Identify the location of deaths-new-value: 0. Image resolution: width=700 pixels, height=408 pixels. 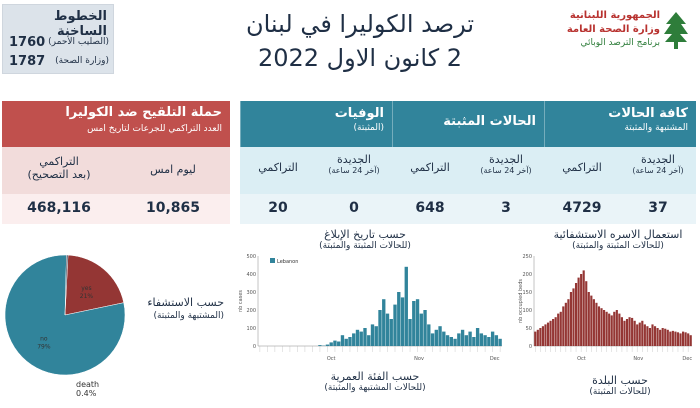
(354, 208).